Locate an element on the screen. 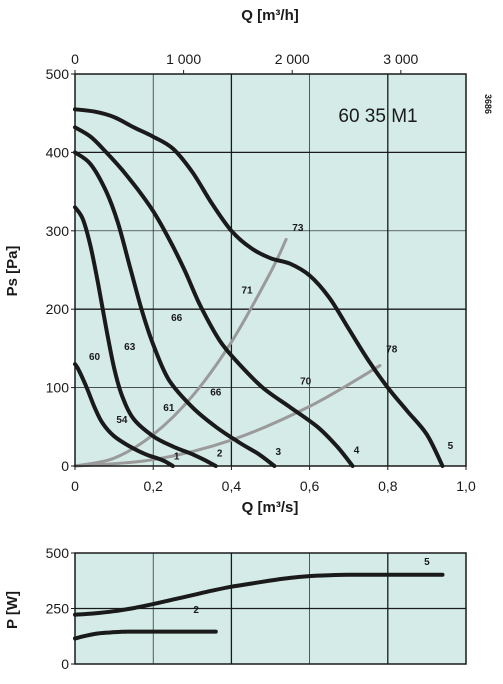  x2-tick-label: 1 000 is located at coordinates (183, 59).